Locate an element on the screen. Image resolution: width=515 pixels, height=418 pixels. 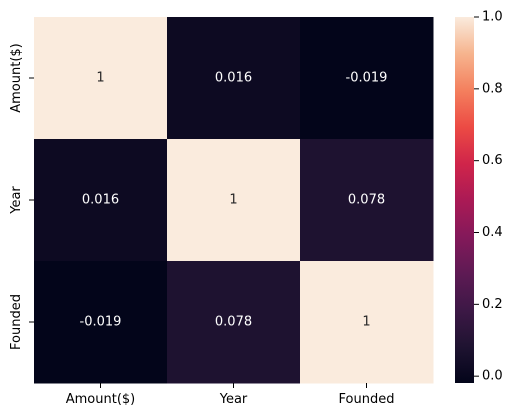
colorbar-tick-label: 0.2 is located at coordinates (492, 304).